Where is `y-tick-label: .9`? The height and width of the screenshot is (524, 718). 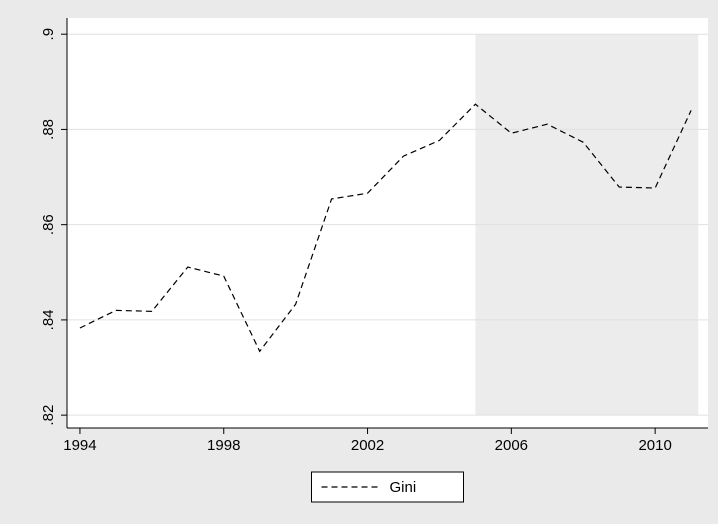
y-tick-label: .9 is located at coordinates (48, 34).